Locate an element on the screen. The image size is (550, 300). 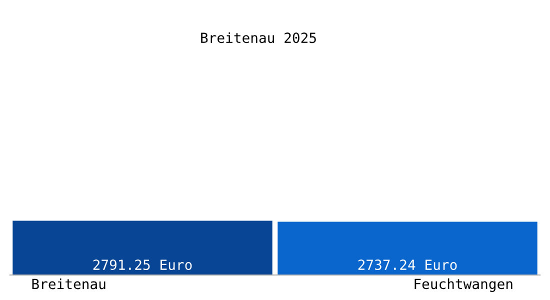
x-tick-label: Feuchtwangen is located at coordinates (463, 285).